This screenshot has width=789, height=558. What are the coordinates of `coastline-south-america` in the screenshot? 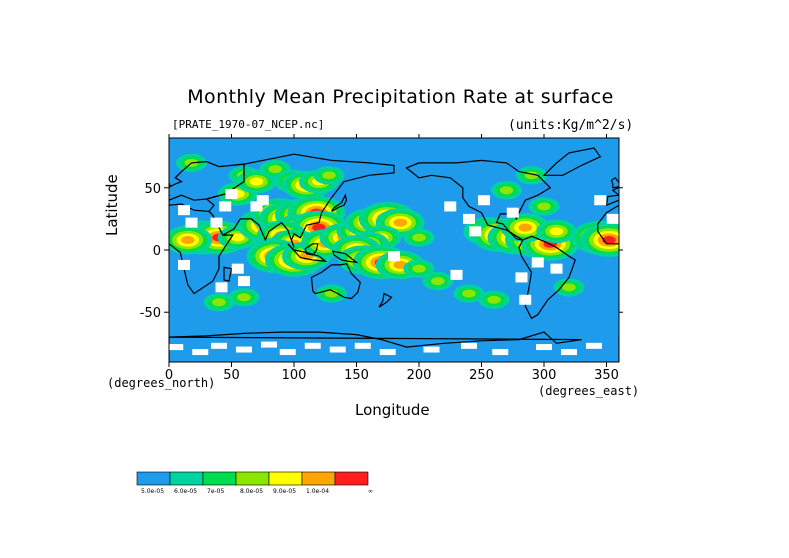 It's located at (547, 277).